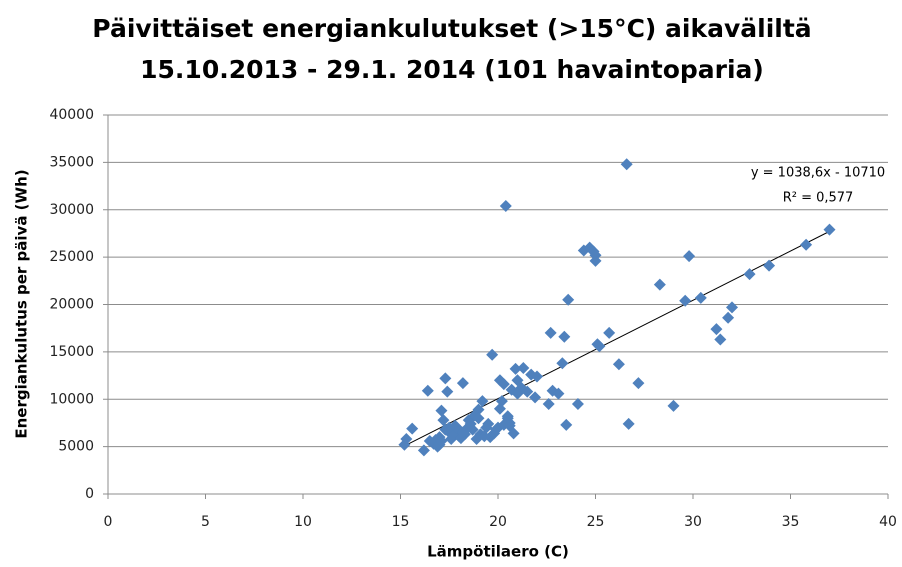 The height and width of the screenshot is (567, 902). I want to click on trendline-r-squared: R² = 0,577, so click(818, 198).